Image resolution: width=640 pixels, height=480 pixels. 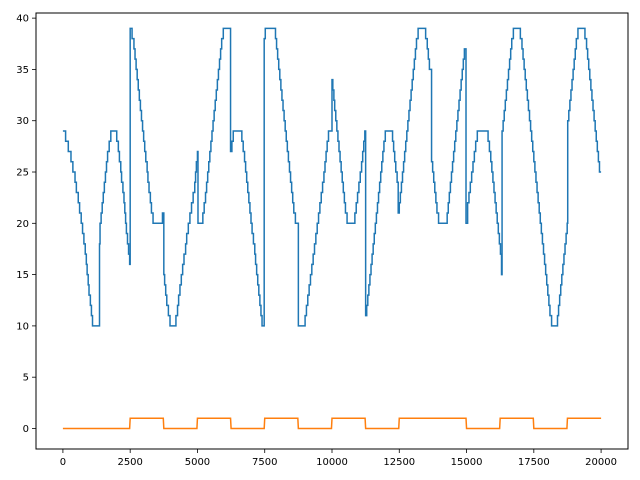 I want to click on y-tick-label: 10, so click(x=22, y=326).